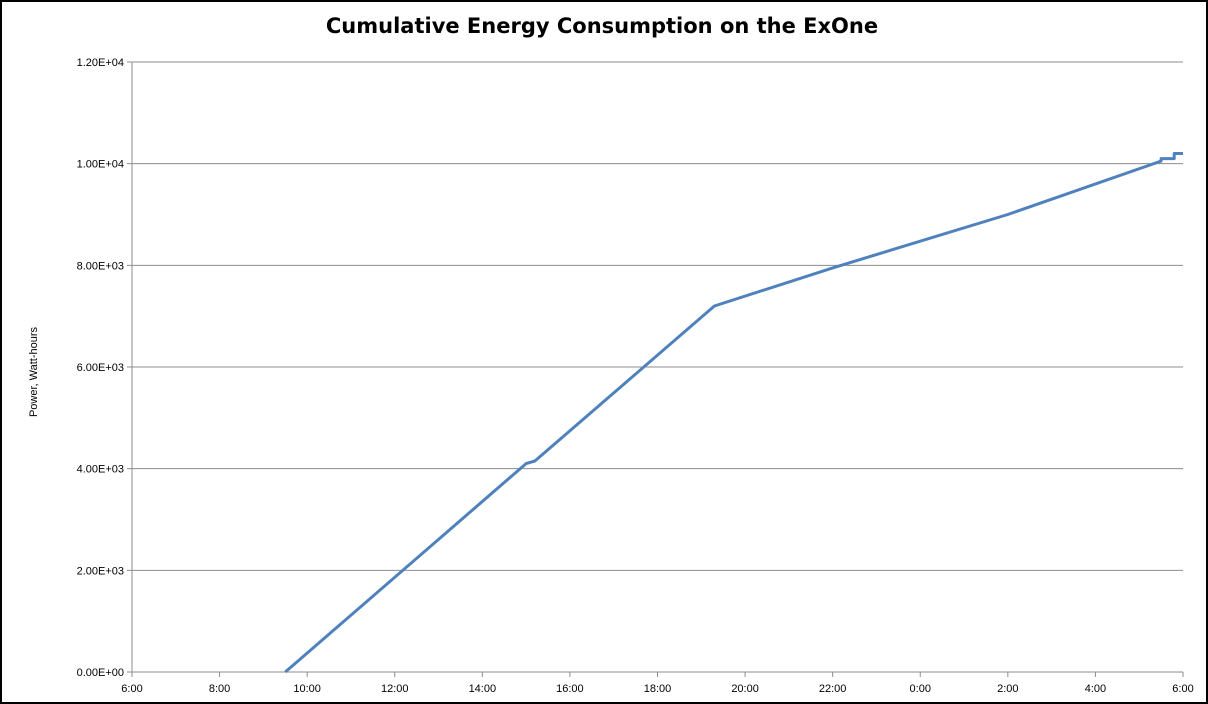 This screenshot has height=704, width=1208. I want to click on y-tick-label: 6.00E+03, so click(100, 368).